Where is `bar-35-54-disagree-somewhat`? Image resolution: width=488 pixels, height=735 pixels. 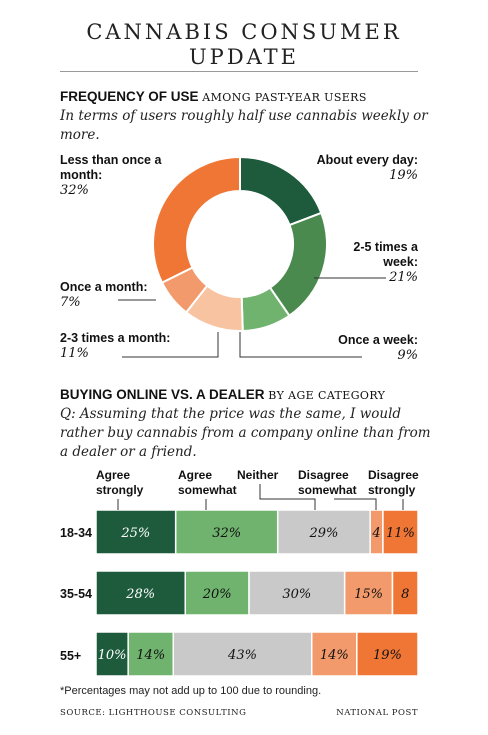
bar-35-54-disagree-somewhat is located at coordinates (368, 593).